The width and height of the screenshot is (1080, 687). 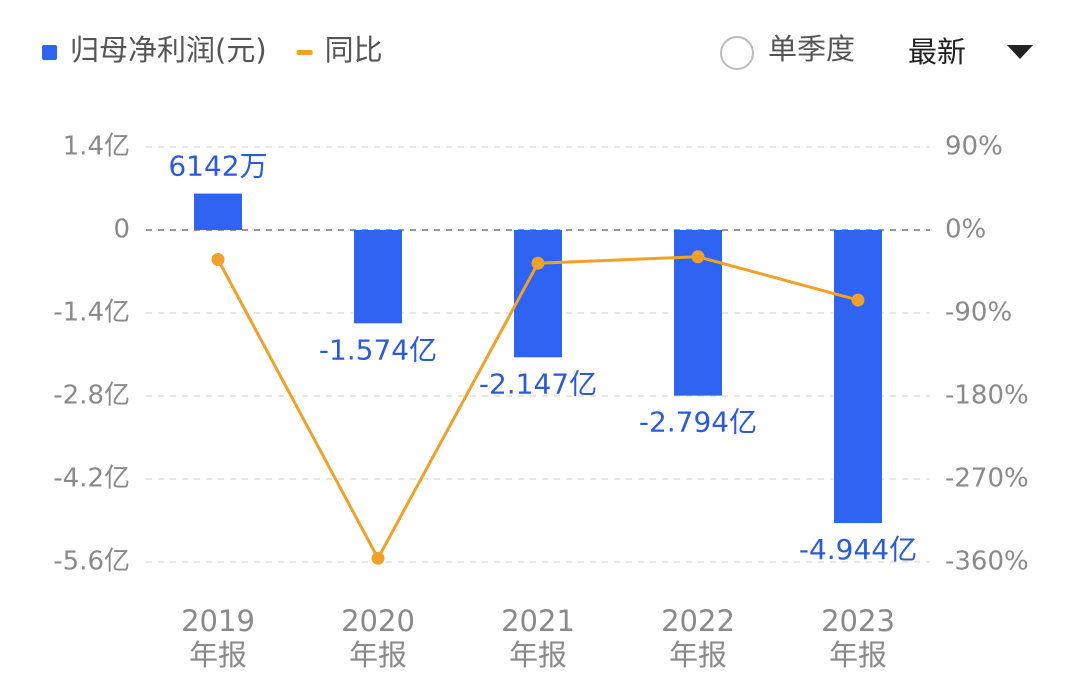 What do you see at coordinates (698, 638) in the screenshot?
I see `x-tick-label: 2022 年报` at bounding box center [698, 638].